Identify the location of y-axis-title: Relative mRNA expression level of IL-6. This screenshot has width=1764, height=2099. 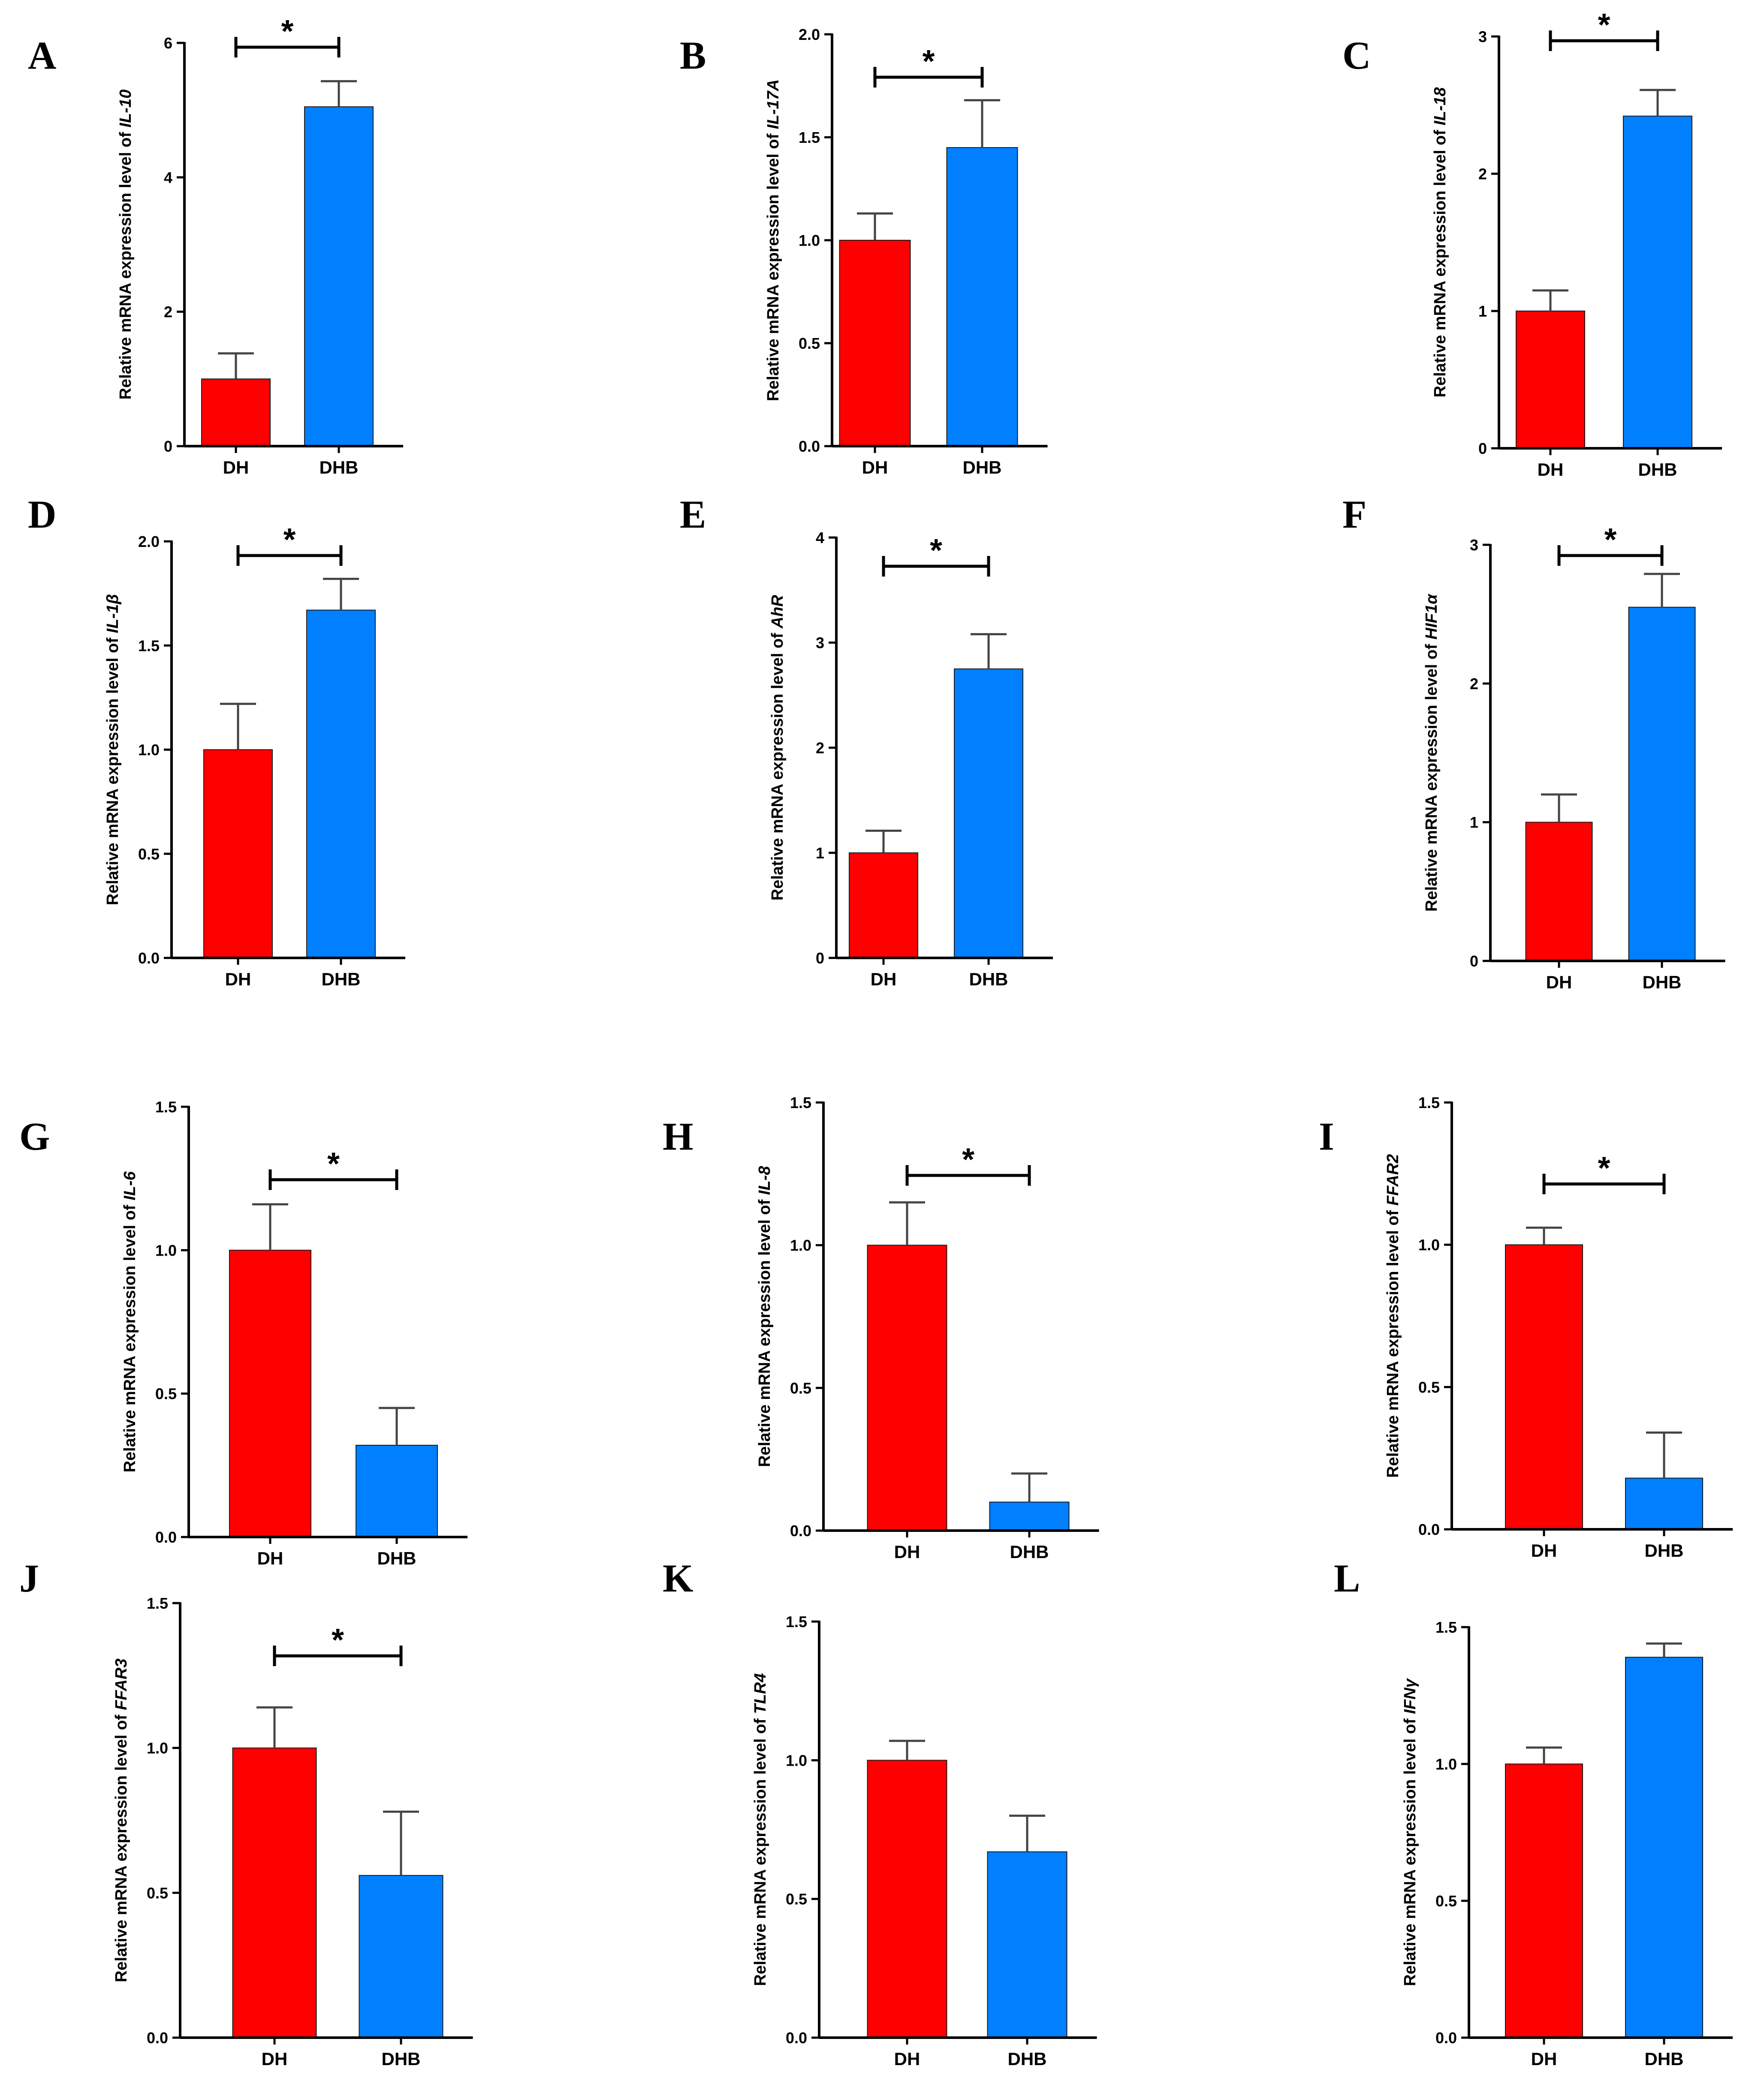
(130, 1322).